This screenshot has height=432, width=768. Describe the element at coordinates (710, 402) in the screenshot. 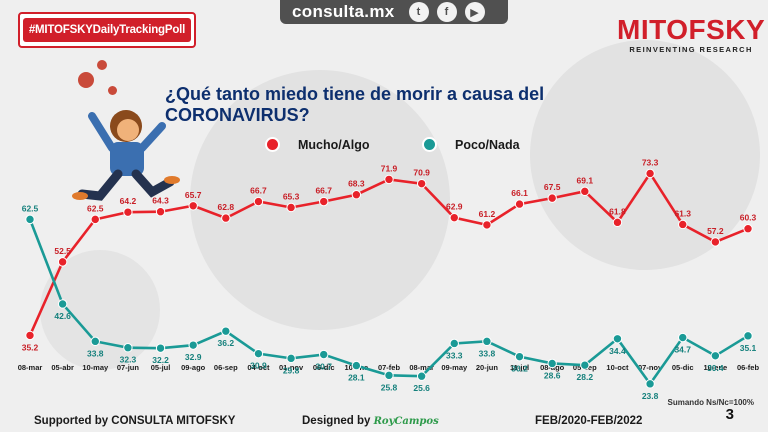

I see `sum-note: Sumando Ns/Nc=100%` at that location.